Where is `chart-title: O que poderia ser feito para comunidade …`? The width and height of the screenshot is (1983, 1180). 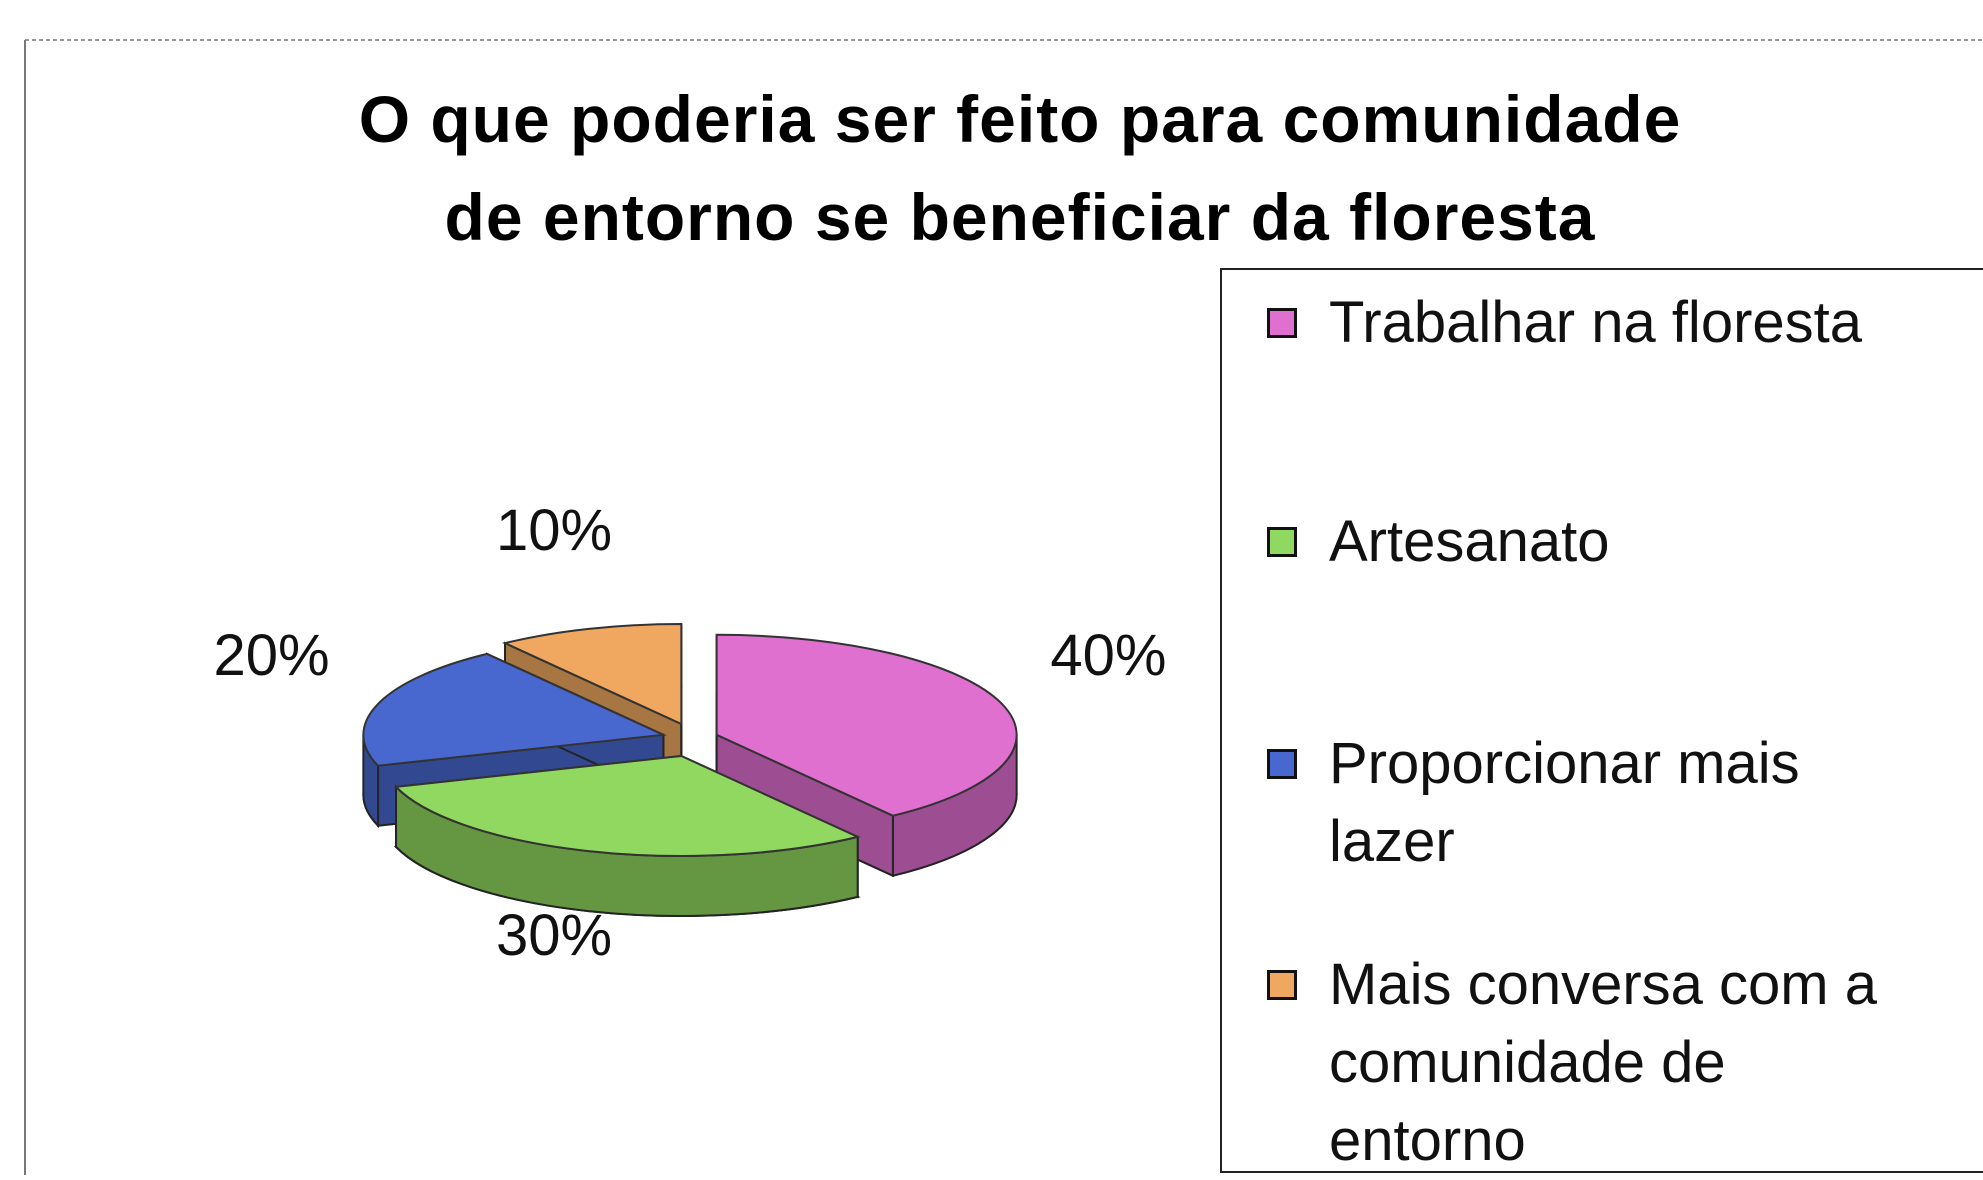
chart-title: O que poderia ser feito para comunidade … is located at coordinates (1020, 168).